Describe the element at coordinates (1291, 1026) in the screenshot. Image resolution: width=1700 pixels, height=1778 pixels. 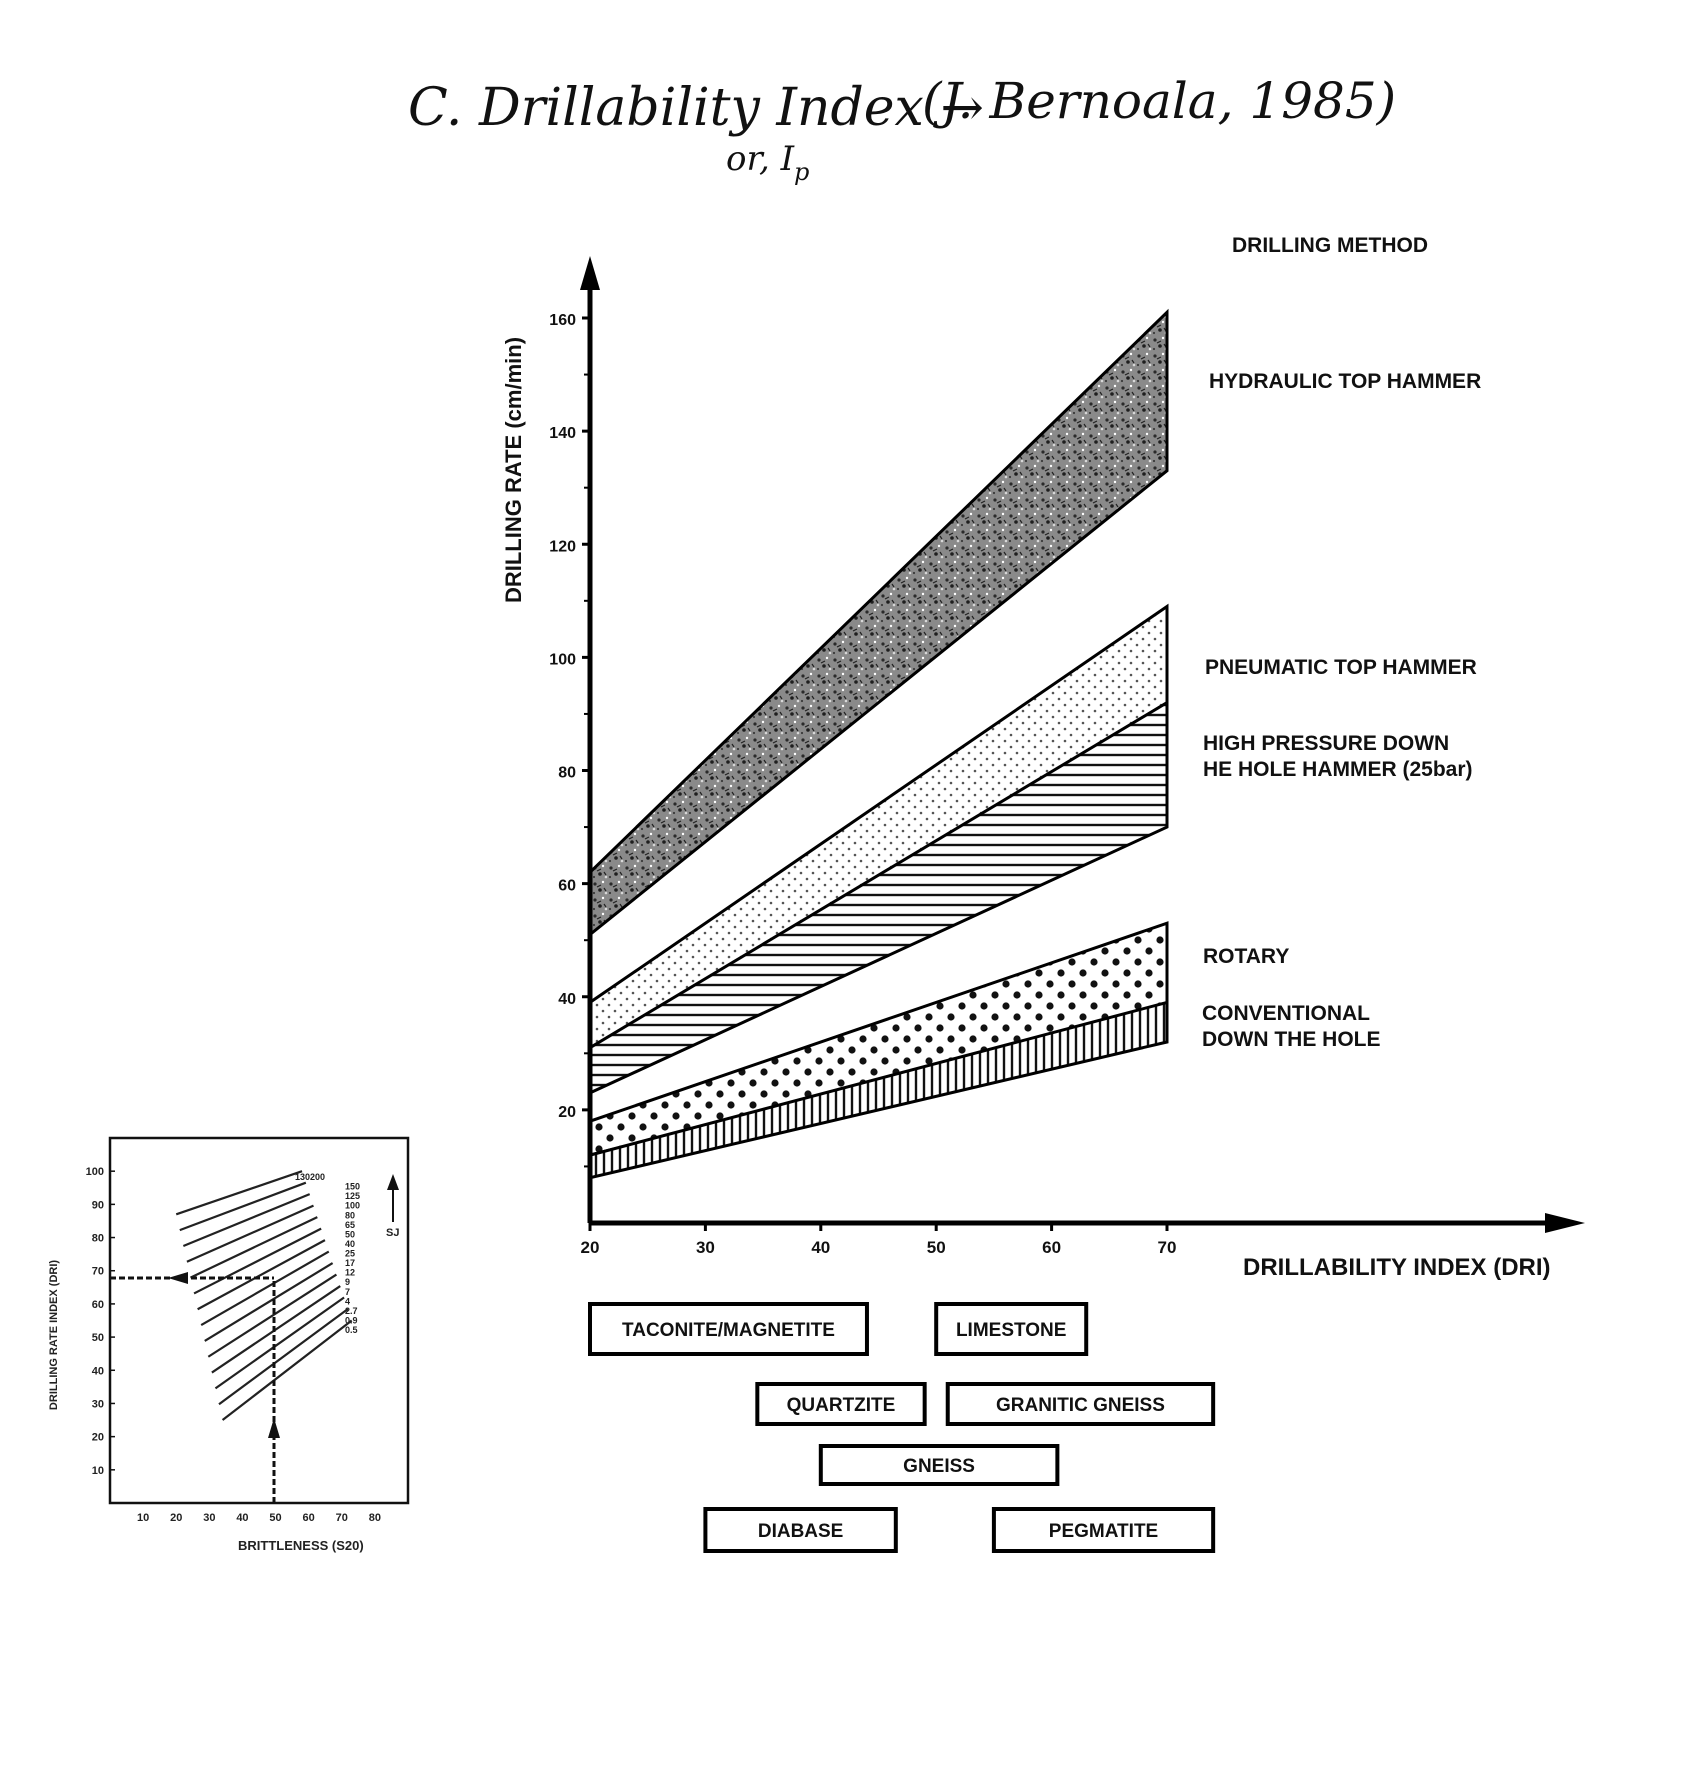
I see `legend-label-vertical-hatch: CONVENTIONAL DOWN THE HOLE` at that location.